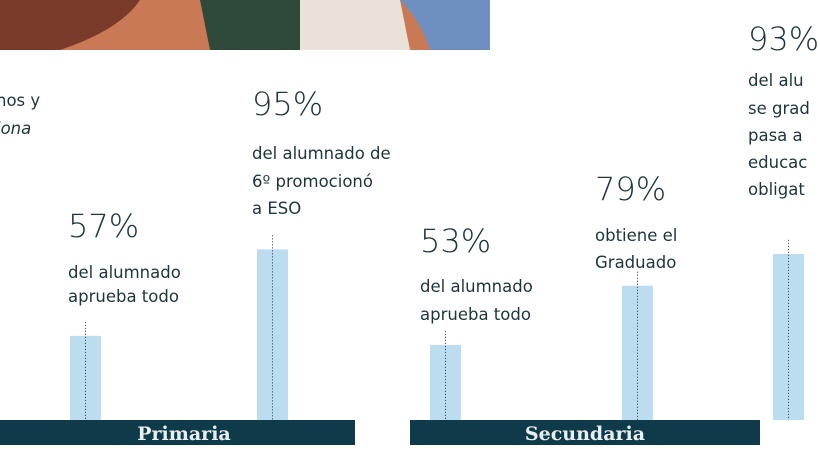  What do you see at coordinates (776, 80) in the screenshot?
I see `annotation: del alu` at bounding box center [776, 80].